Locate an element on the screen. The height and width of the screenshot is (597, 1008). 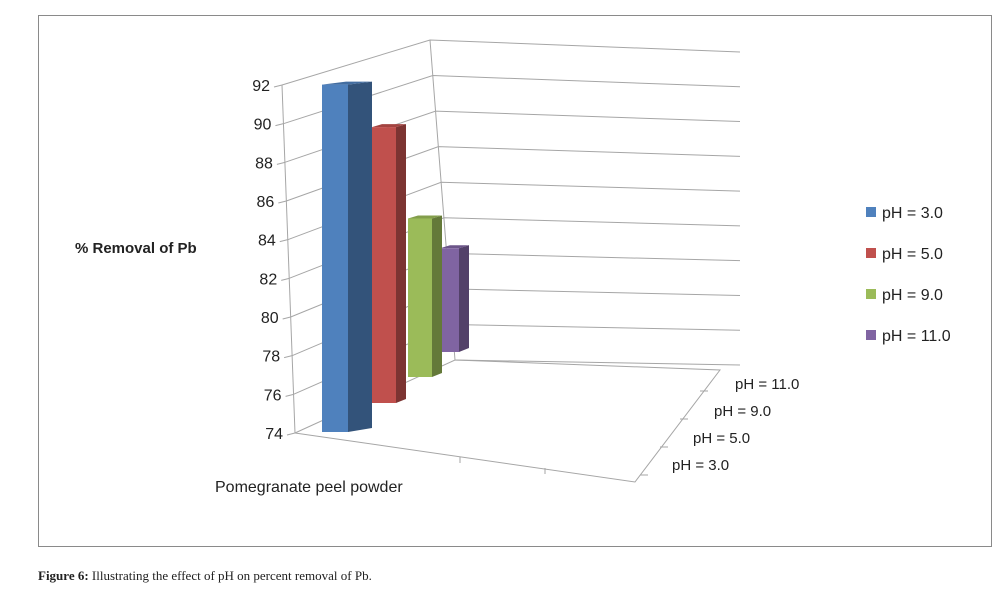
y-tick-label: 92 is located at coordinates (261, 86).